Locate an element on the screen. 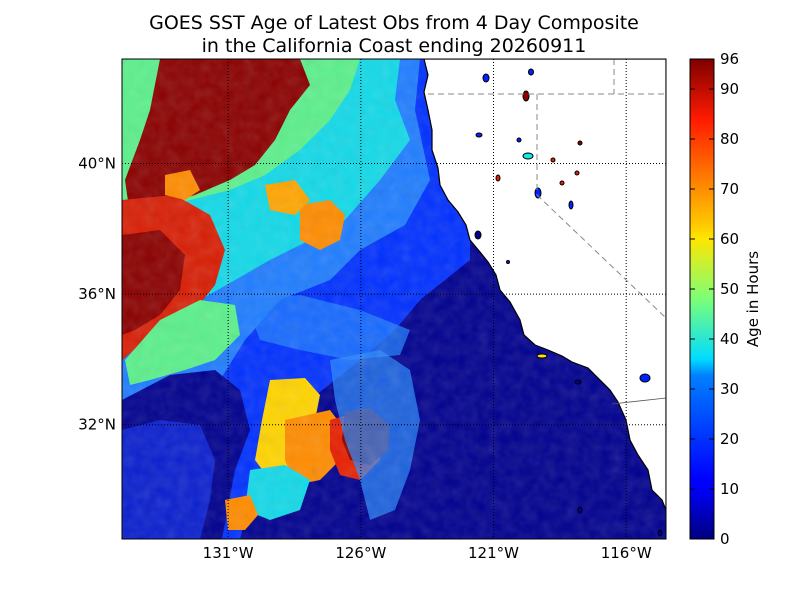  colorbar-ticks: 0 10 20 30 40 50 60 70 80 90 96 is located at coordinates (714, 299).